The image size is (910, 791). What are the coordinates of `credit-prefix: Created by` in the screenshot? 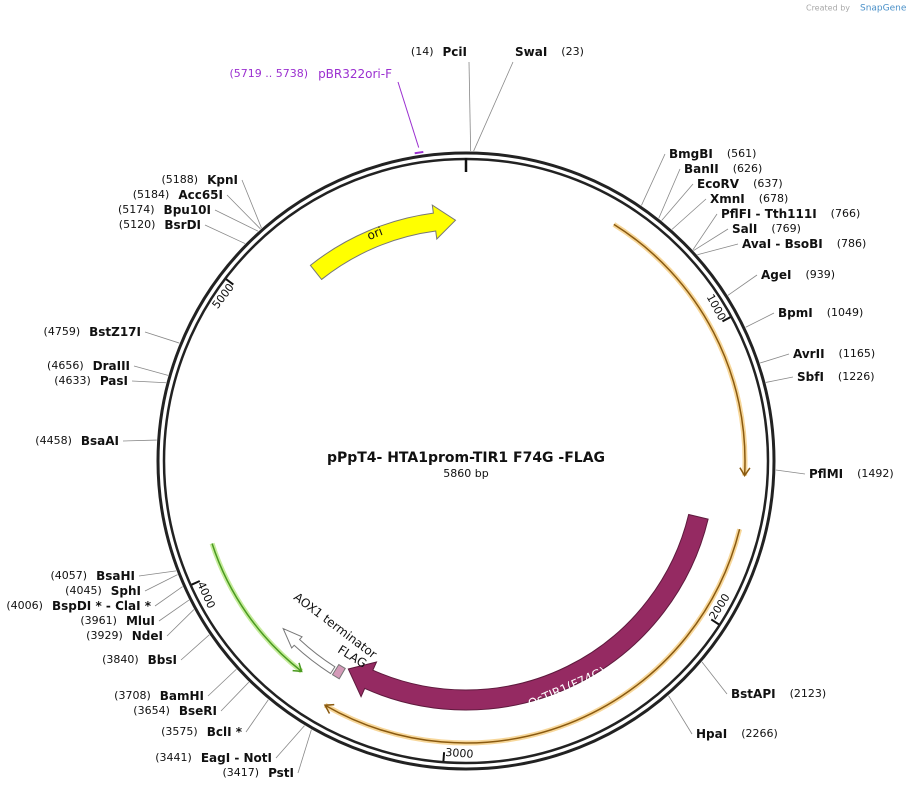 It's located at (828, 8).